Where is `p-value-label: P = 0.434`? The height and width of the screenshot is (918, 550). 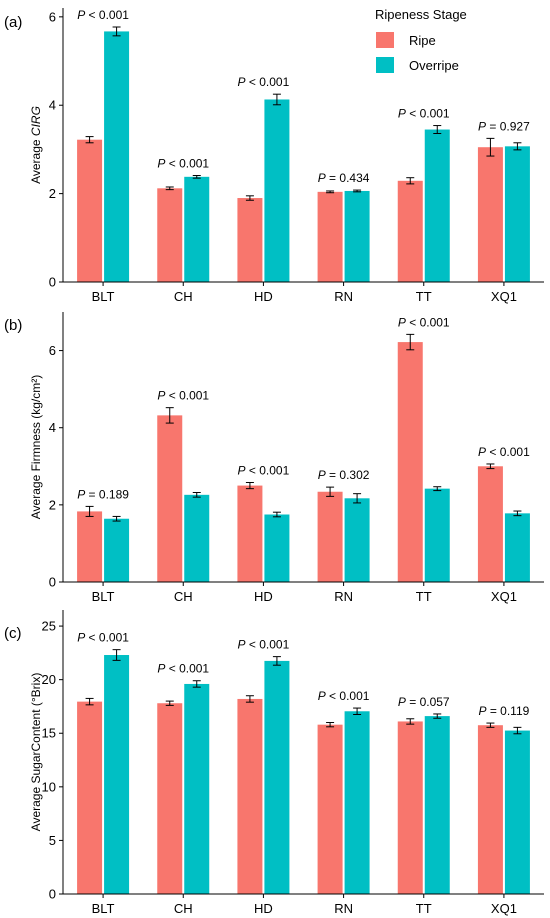
p-value-label: P = 0.434 is located at coordinates (344, 178).